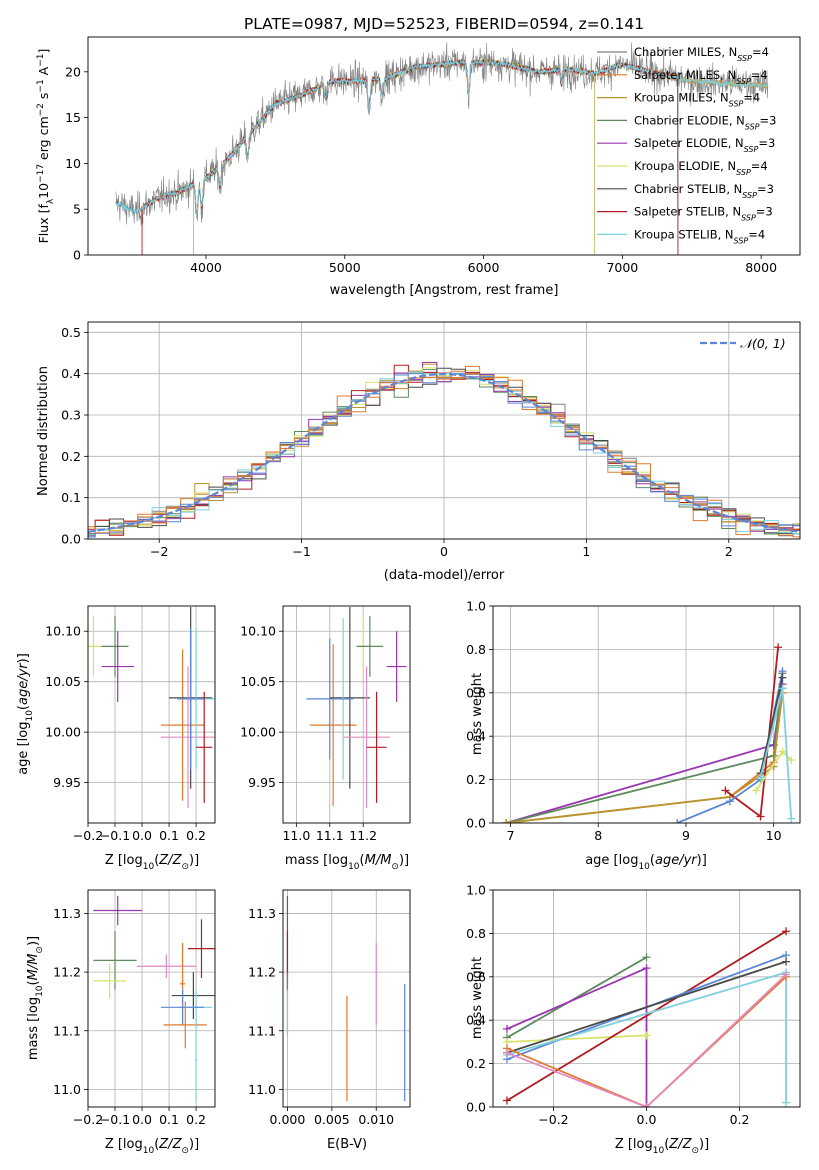  What do you see at coordinates (705, 121) in the screenshot?
I see `legend-label: Chabrier ELODIE, NSSP=3` at bounding box center [705, 121].